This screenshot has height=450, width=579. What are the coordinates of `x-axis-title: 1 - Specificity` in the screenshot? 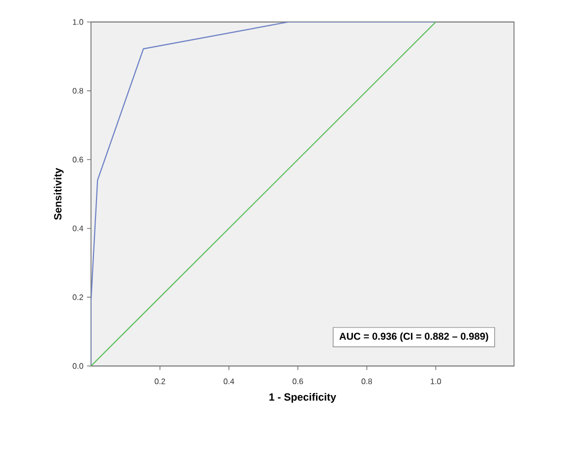 It's located at (302, 398).